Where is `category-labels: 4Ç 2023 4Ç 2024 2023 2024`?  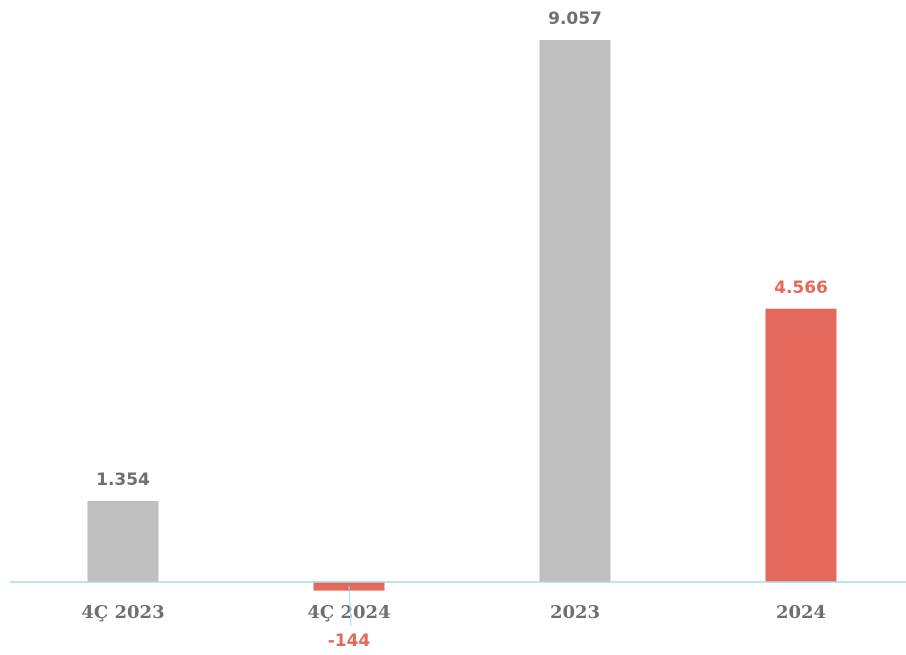 category-labels: 4Ç 2023 4Ç 2024 2023 2024 is located at coordinates (453, 612).